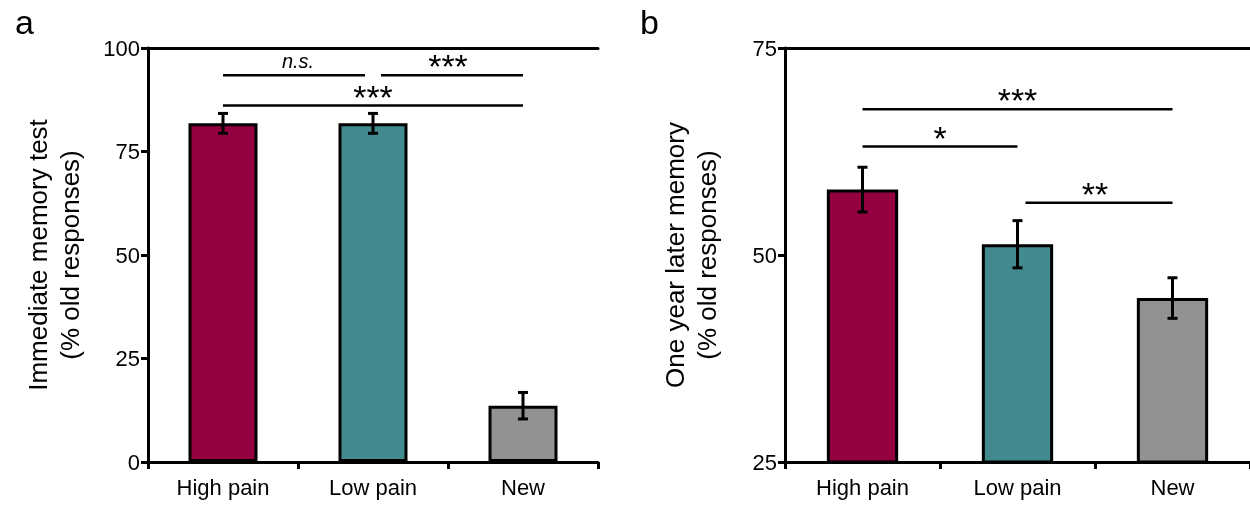 The image size is (1250, 518). What do you see at coordinates (940, 137) in the screenshot?
I see `annotation: *` at bounding box center [940, 137].